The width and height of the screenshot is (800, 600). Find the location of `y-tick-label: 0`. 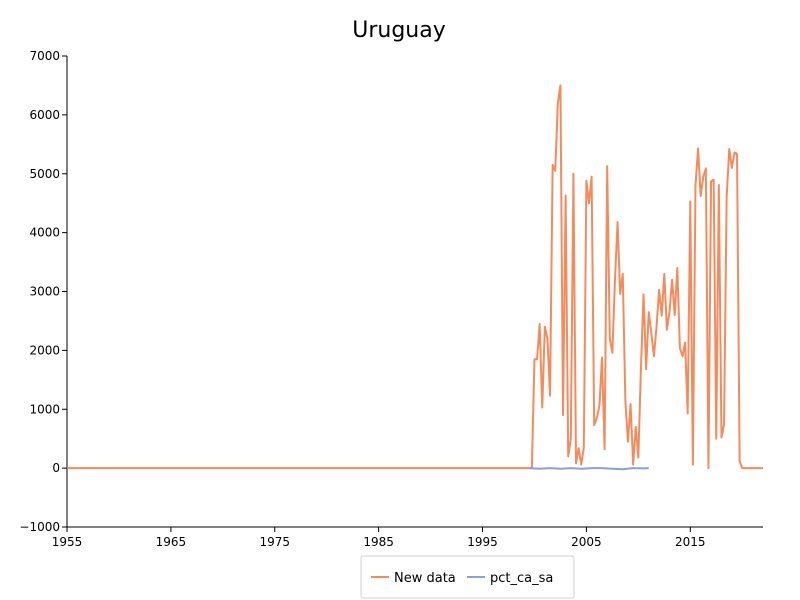

y-tick-label: 0 is located at coordinates (56, 468).